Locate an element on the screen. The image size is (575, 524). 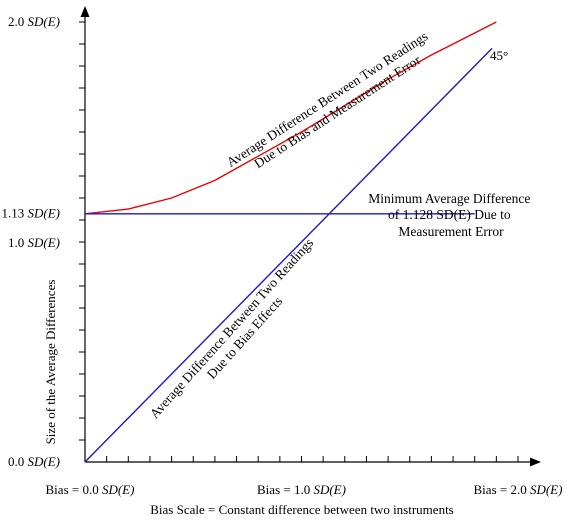
y-tick-label: 0.0 SD(E) is located at coordinates (34, 461).